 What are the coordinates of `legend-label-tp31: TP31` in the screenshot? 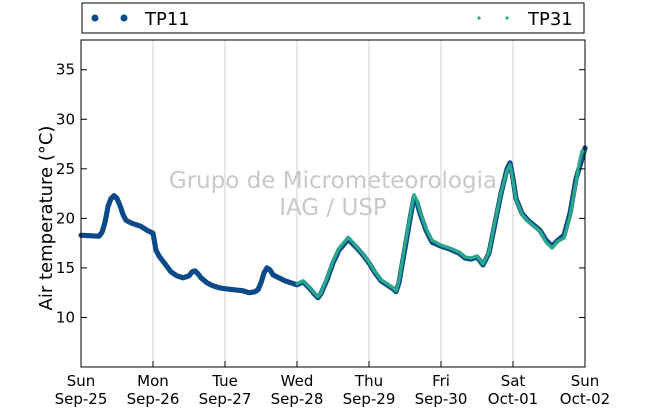 It's located at (550, 19).